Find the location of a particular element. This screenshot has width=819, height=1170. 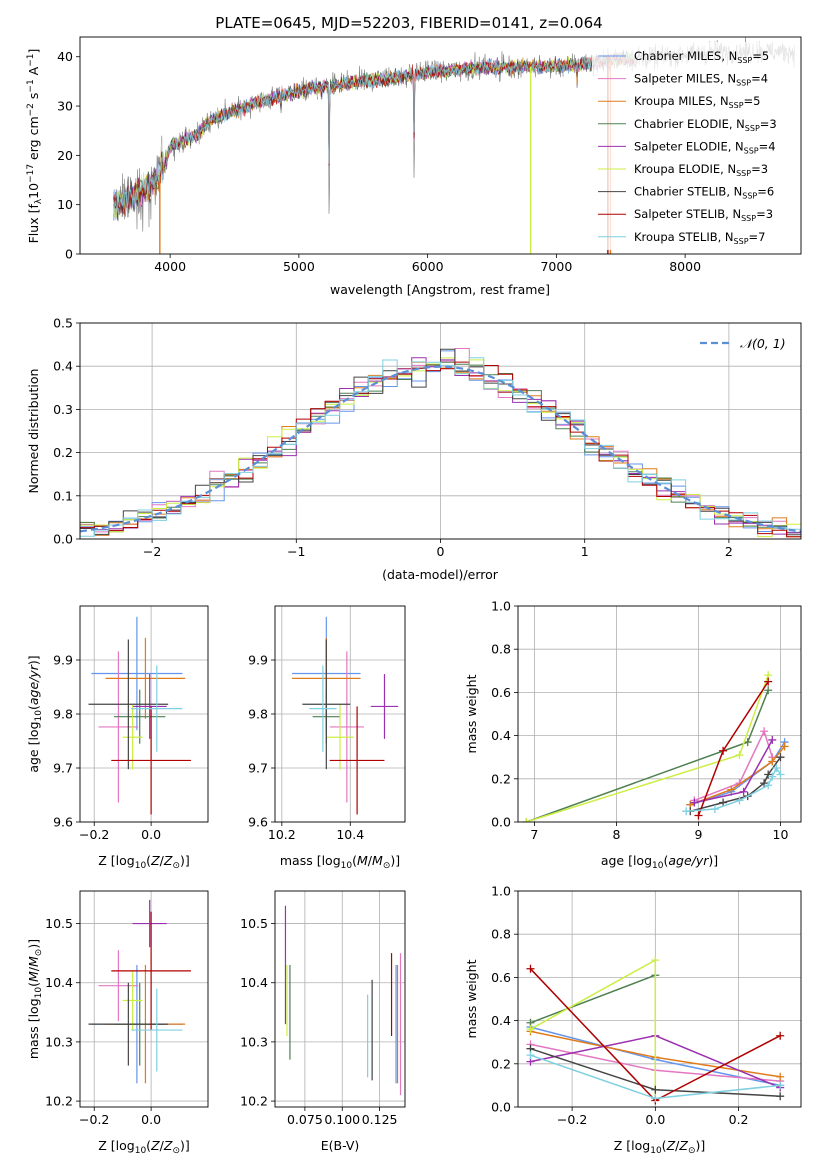

x-axis-label: mass [log10(M/M⊙)] is located at coordinates (340, 862).